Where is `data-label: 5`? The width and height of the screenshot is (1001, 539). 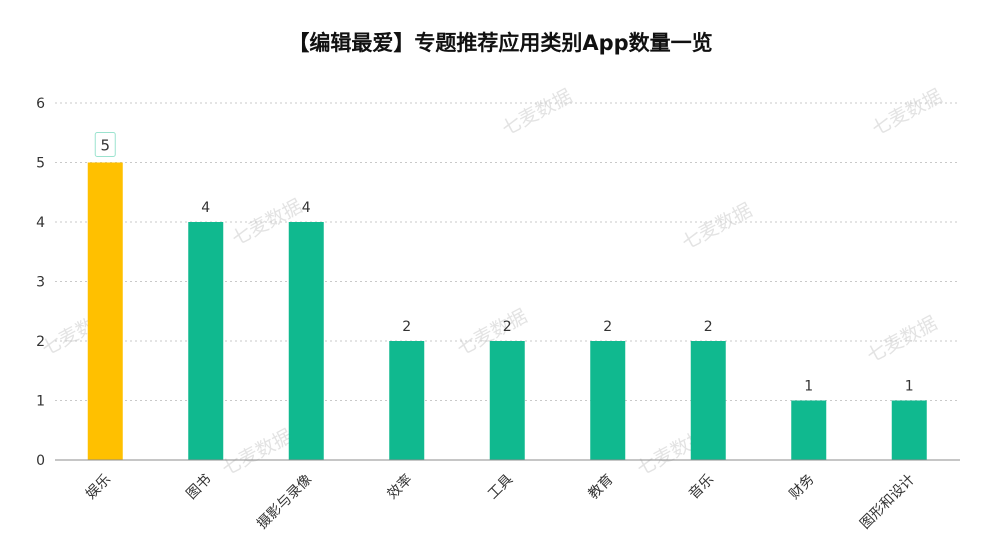 data-label: 5 is located at coordinates (105, 146).